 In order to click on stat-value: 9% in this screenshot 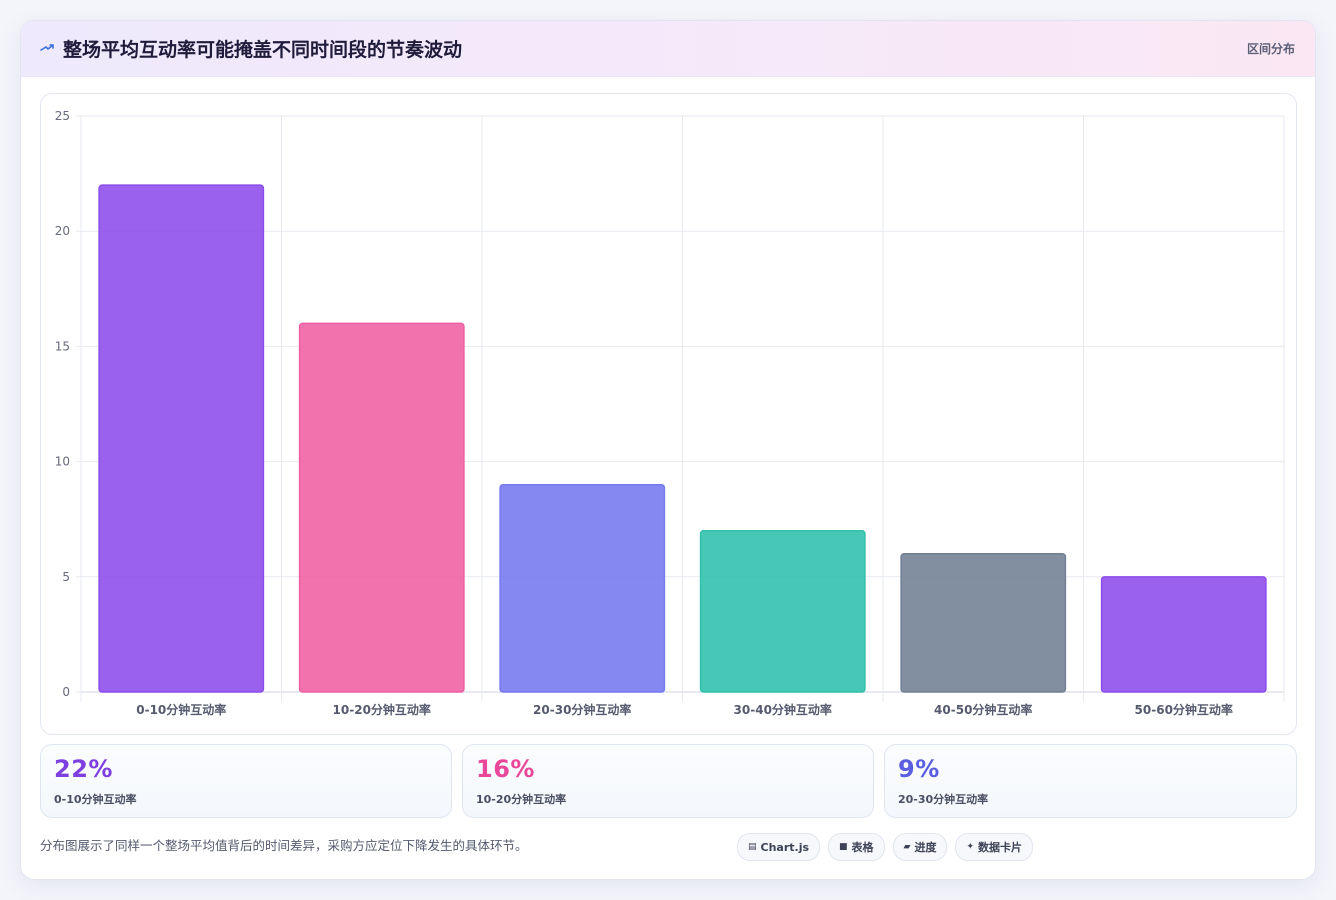, I will do `click(919, 769)`.